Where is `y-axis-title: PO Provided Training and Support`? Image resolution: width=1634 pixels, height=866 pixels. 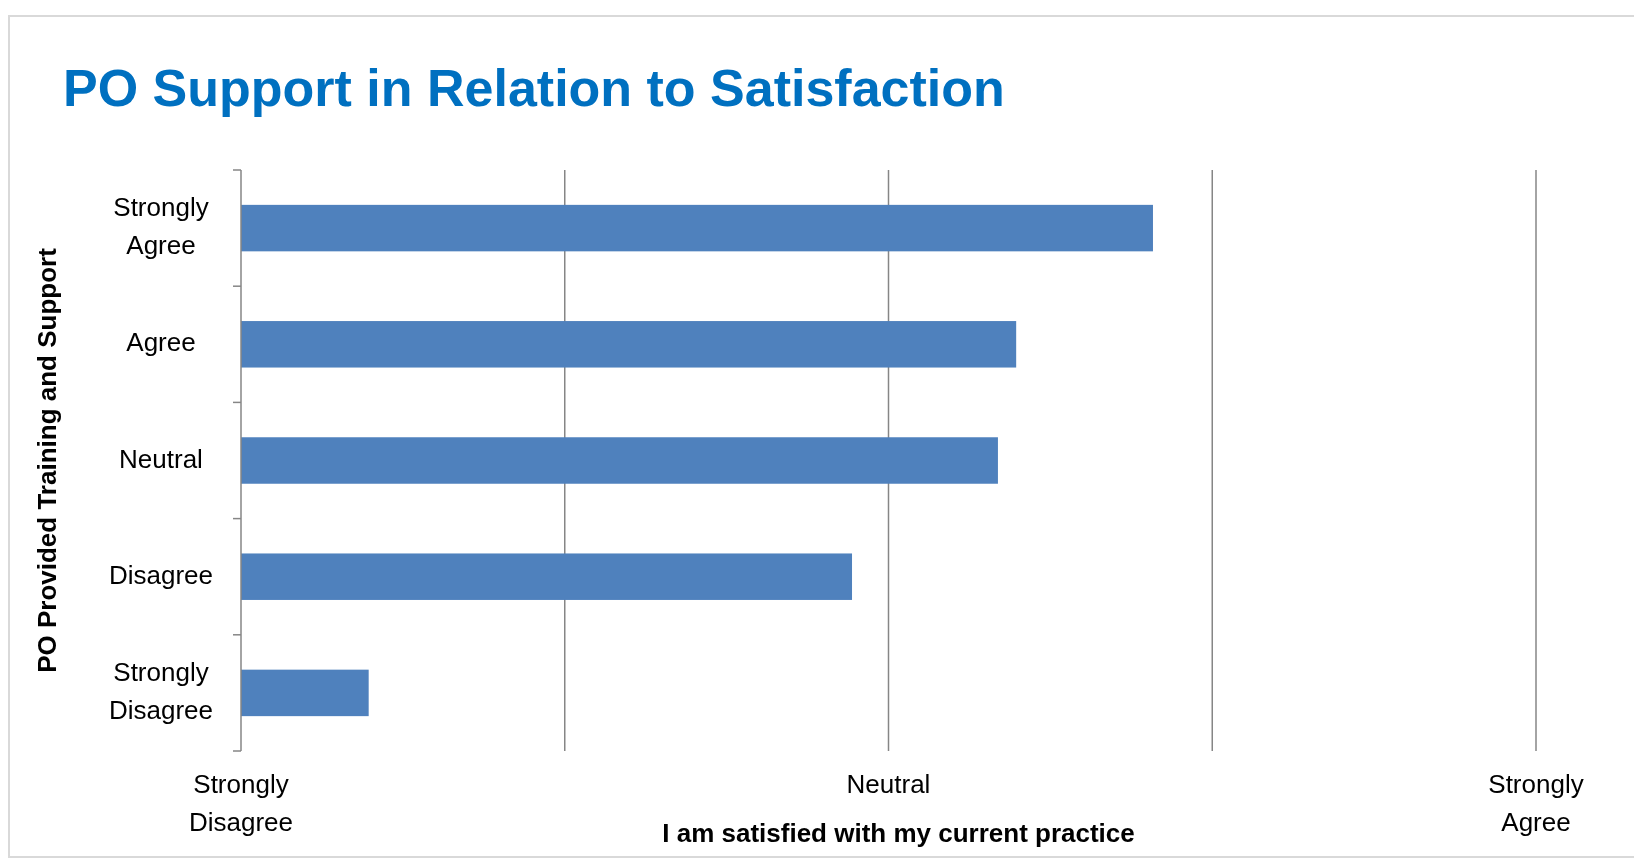 y-axis-title: PO Provided Training and Support is located at coordinates (47, 460).